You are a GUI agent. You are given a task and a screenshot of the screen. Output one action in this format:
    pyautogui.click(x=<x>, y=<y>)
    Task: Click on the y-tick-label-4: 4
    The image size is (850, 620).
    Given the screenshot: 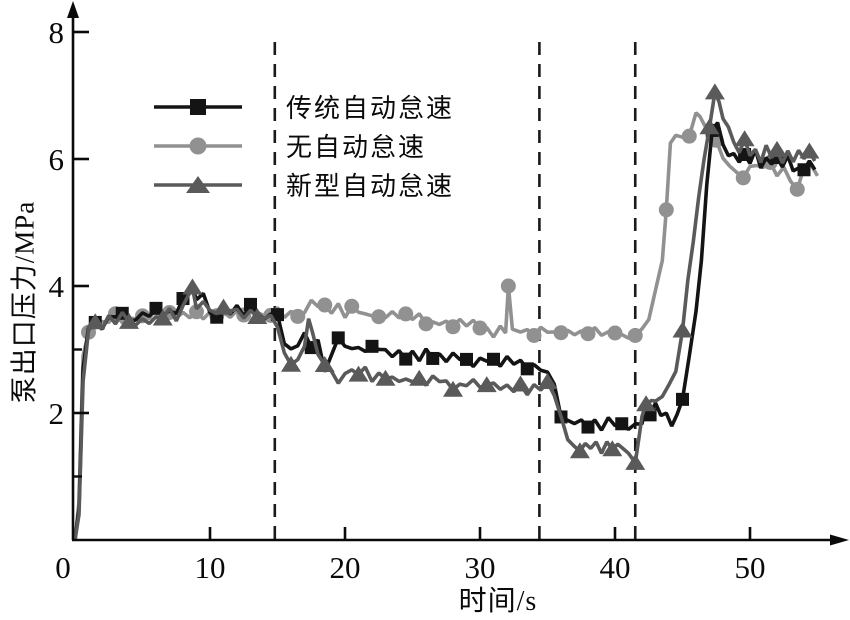 What is the action you would take?
    pyautogui.click(x=57, y=286)
    